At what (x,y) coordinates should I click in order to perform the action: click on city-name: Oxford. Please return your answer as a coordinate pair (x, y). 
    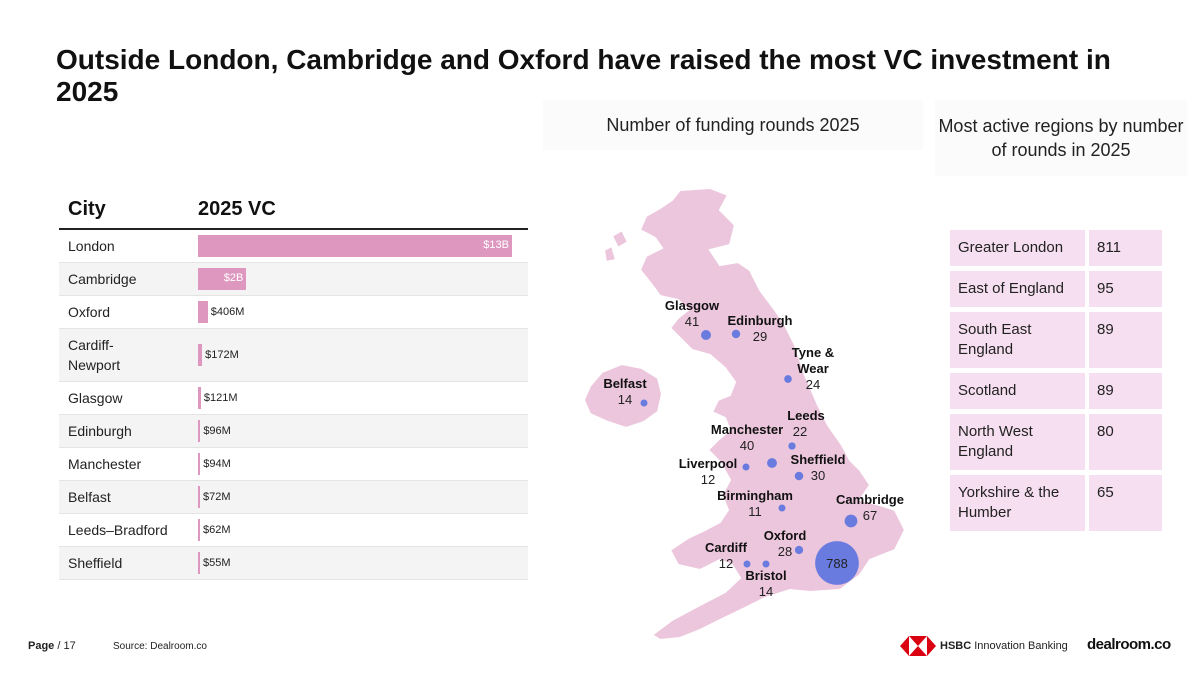
    Looking at the image, I should click on (89, 312).